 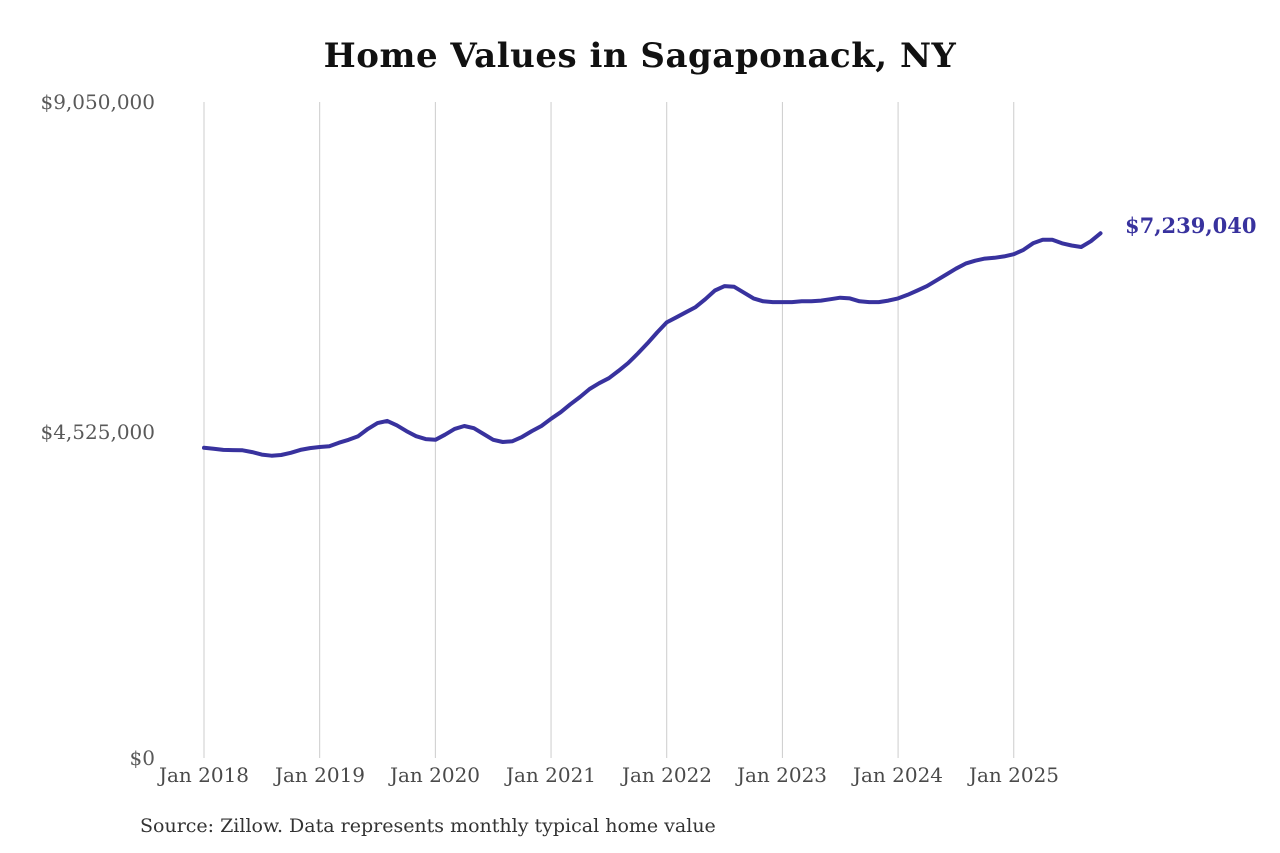 What do you see at coordinates (551, 775) in the screenshot?
I see `x-axis-tick-label-2021: Jan 2021` at bounding box center [551, 775].